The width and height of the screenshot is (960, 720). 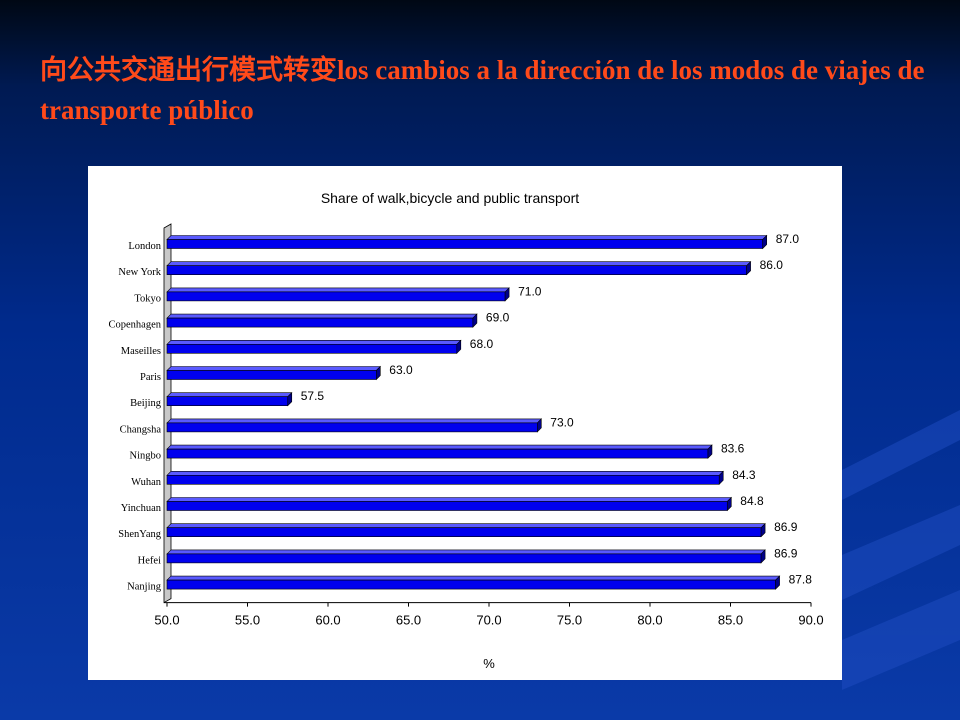 I want to click on data-label: 63.0, so click(x=401, y=370).